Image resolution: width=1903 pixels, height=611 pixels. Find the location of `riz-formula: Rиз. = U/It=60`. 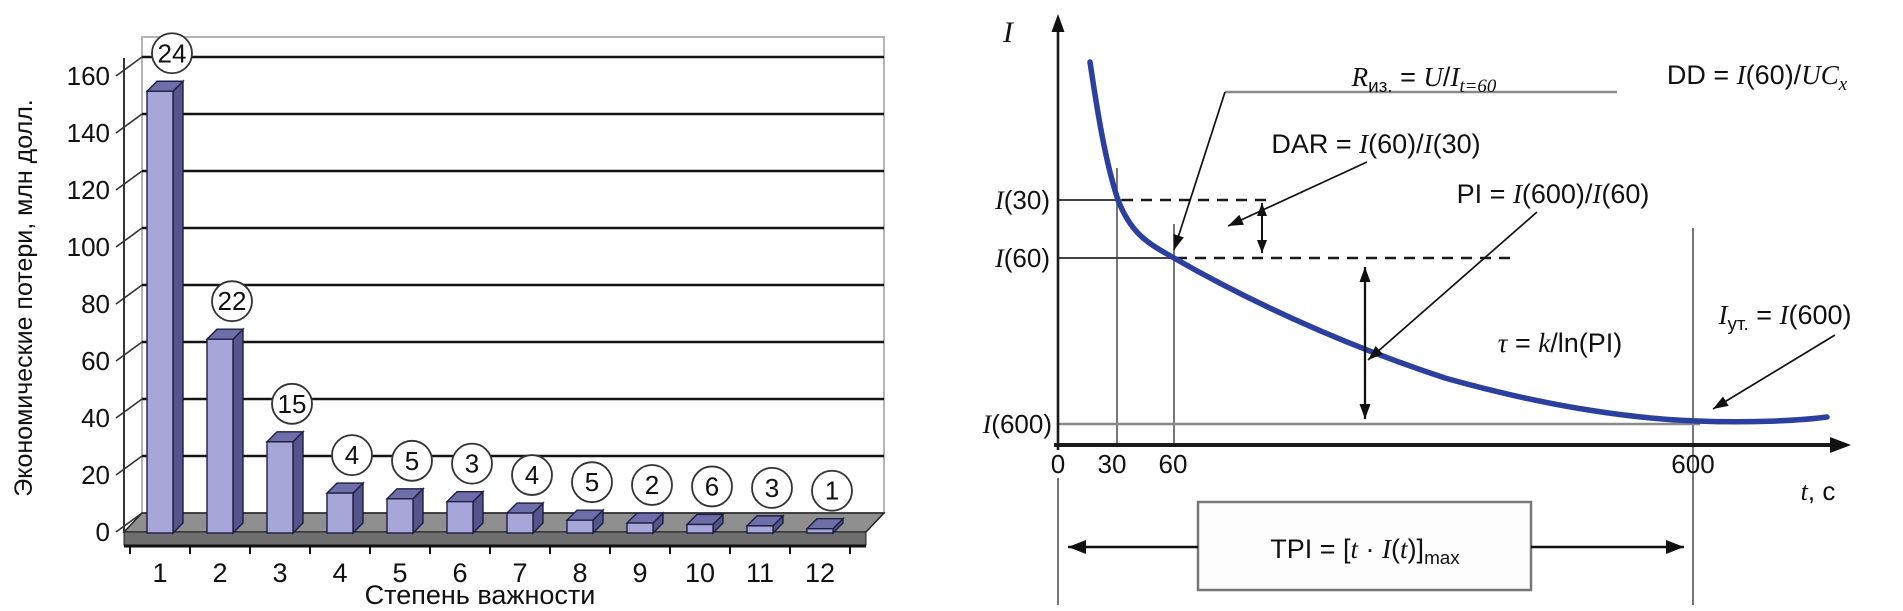

riz-formula: Rиз. = U/It=60 is located at coordinates (1424, 79).